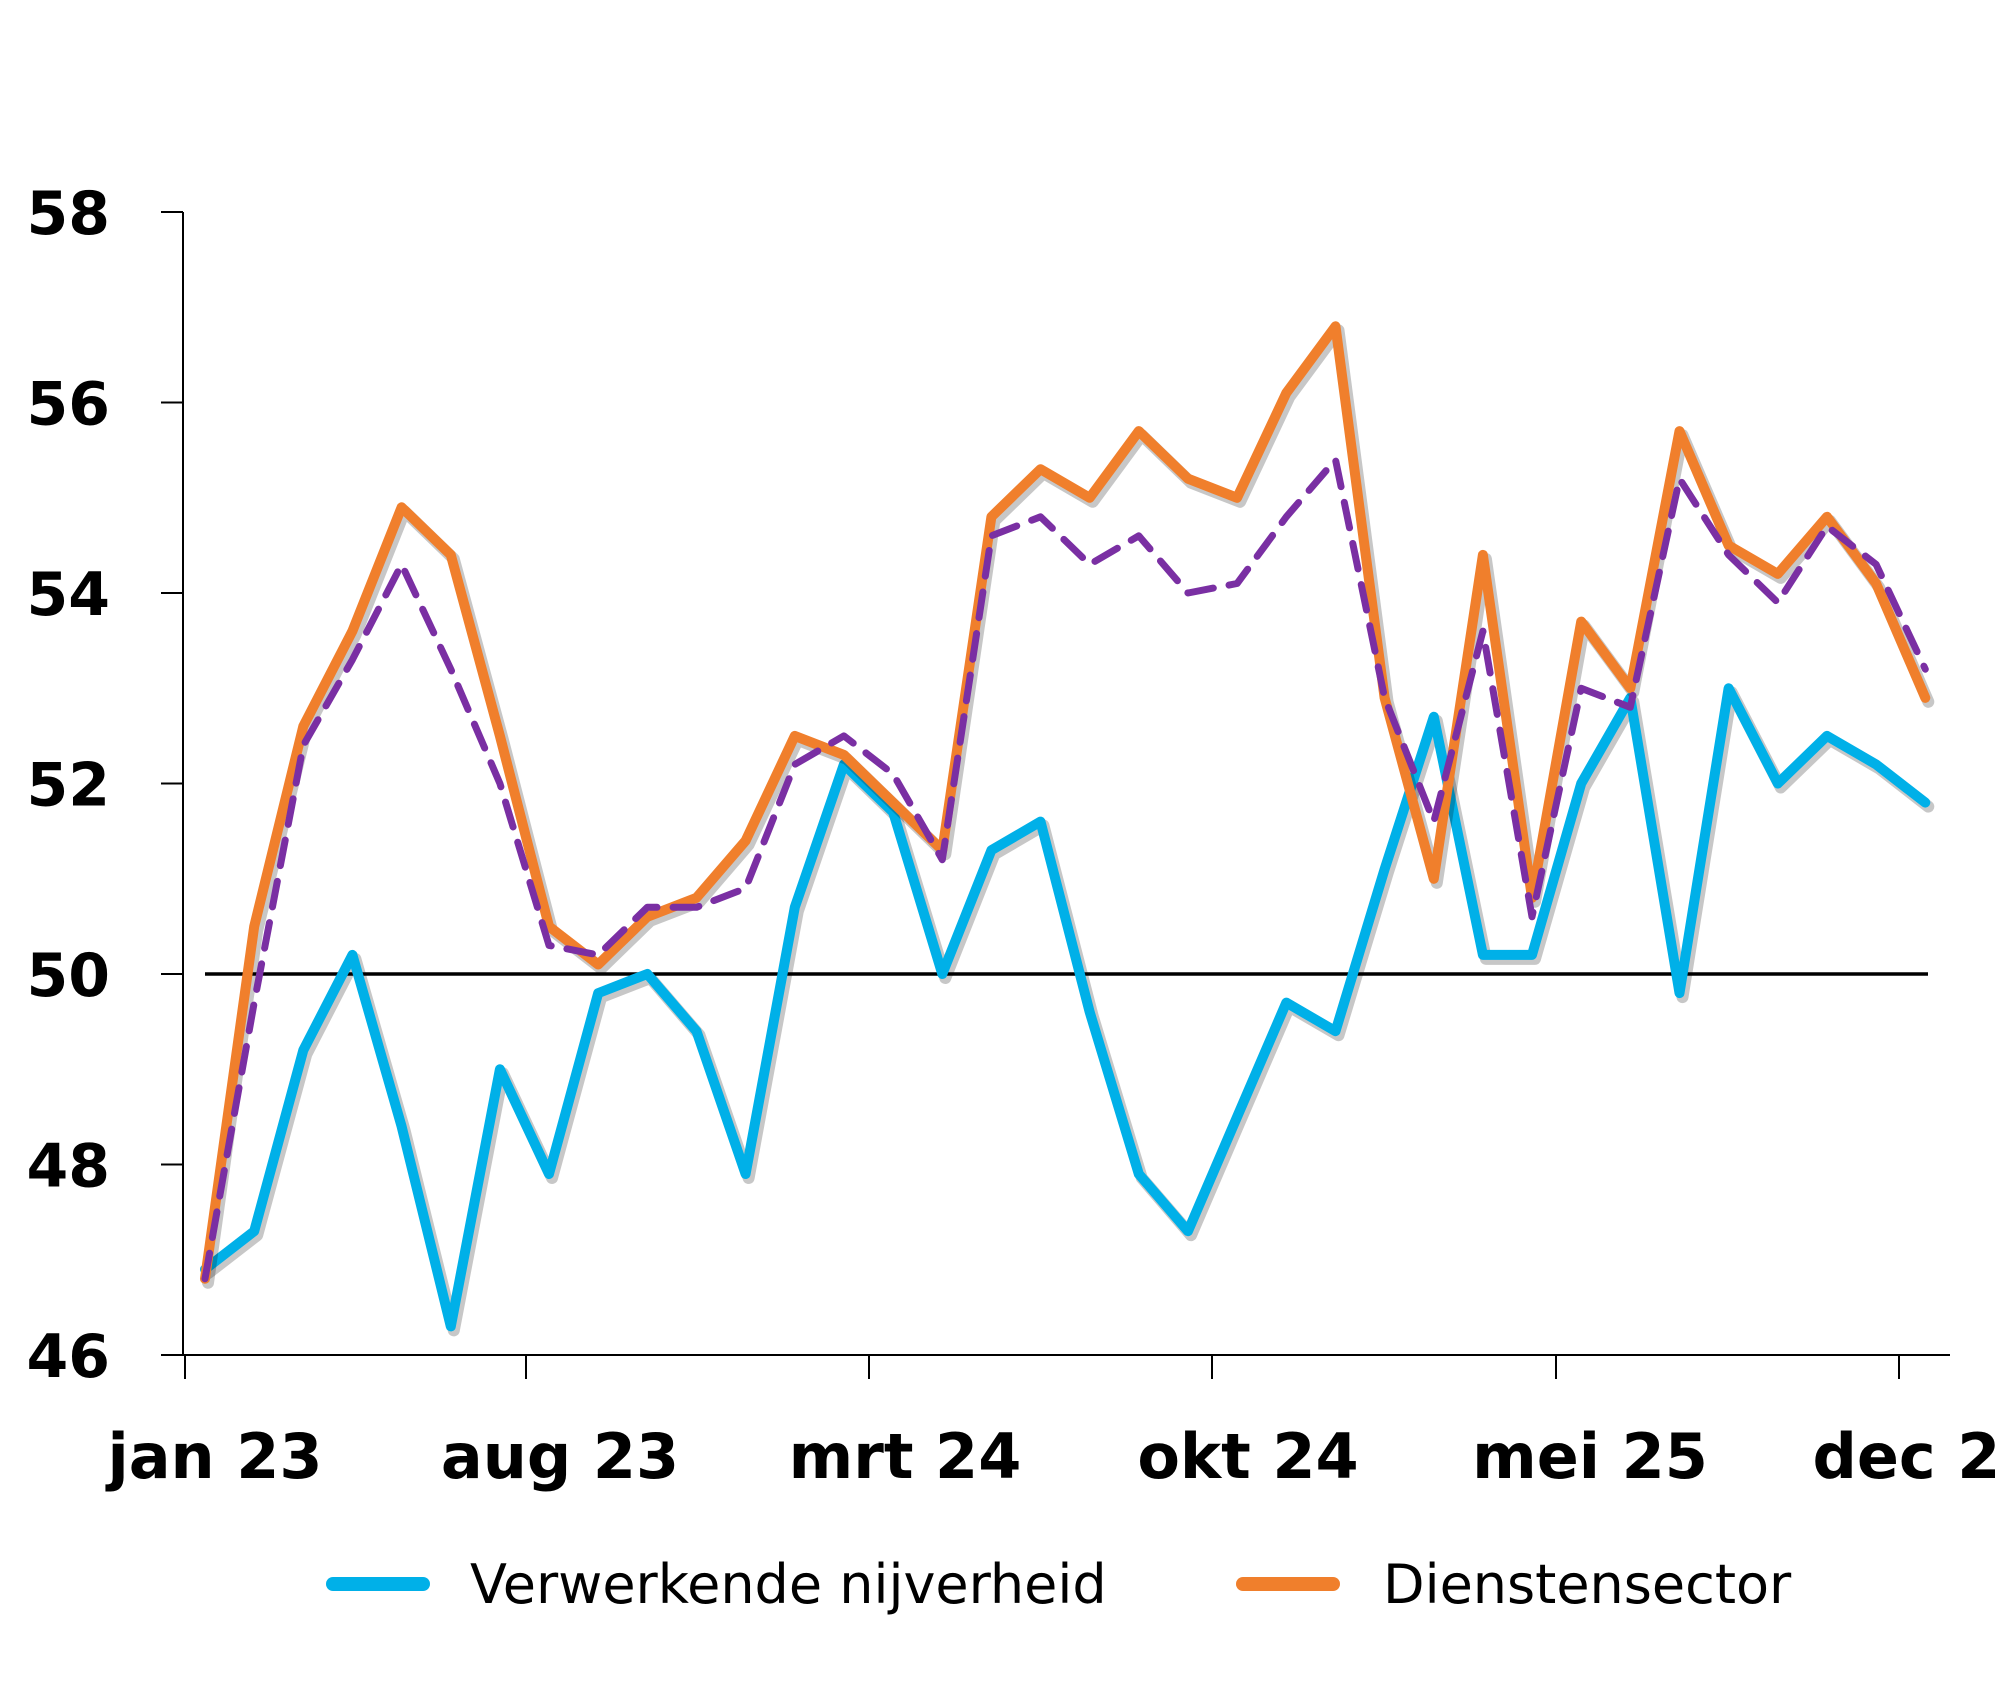  What do you see at coordinates (69, 1167) in the screenshot?
I see `y-tick-label: 48` at bounding box center [69, 1167].